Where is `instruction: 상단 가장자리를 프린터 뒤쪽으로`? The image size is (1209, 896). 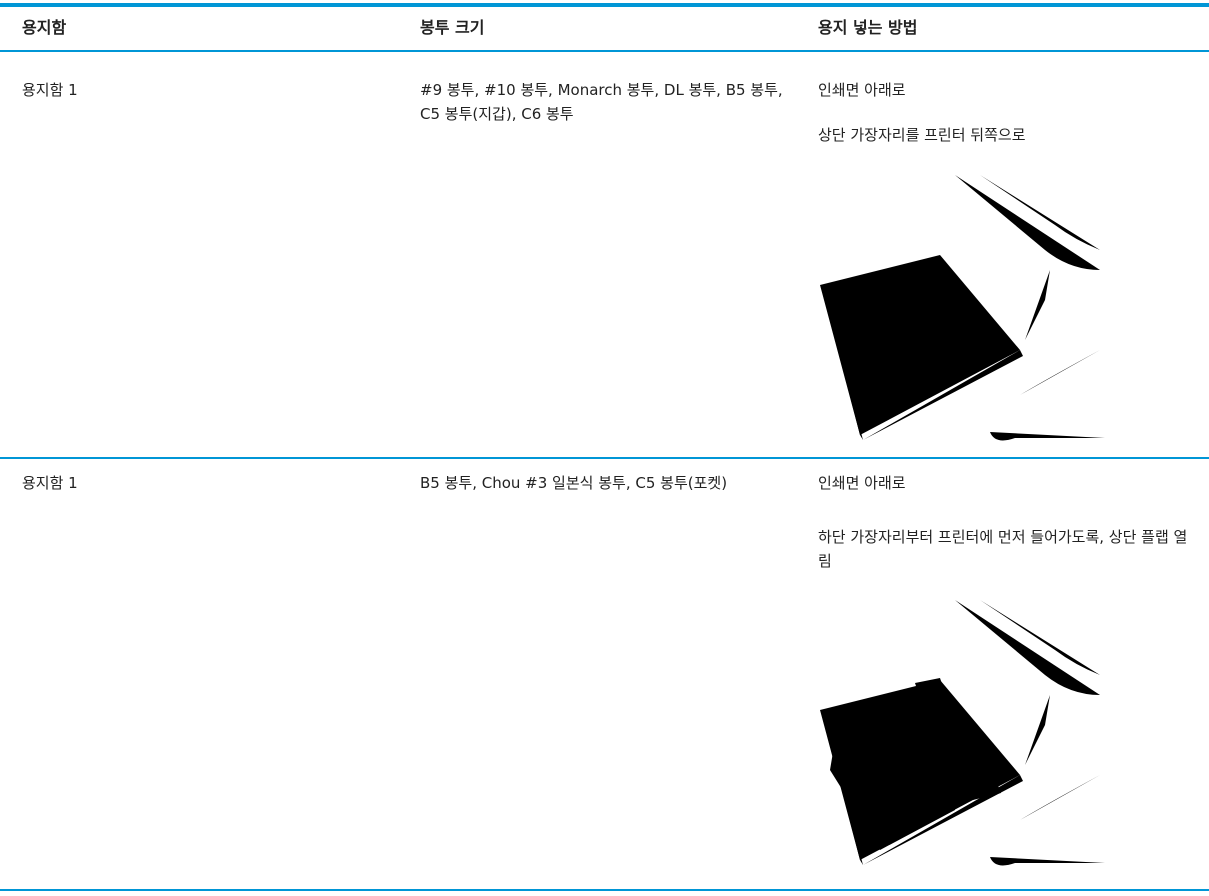 instruction: 상단 가장자리를 프린터 뒤쪽으로 is located at coordinates (922, 135).